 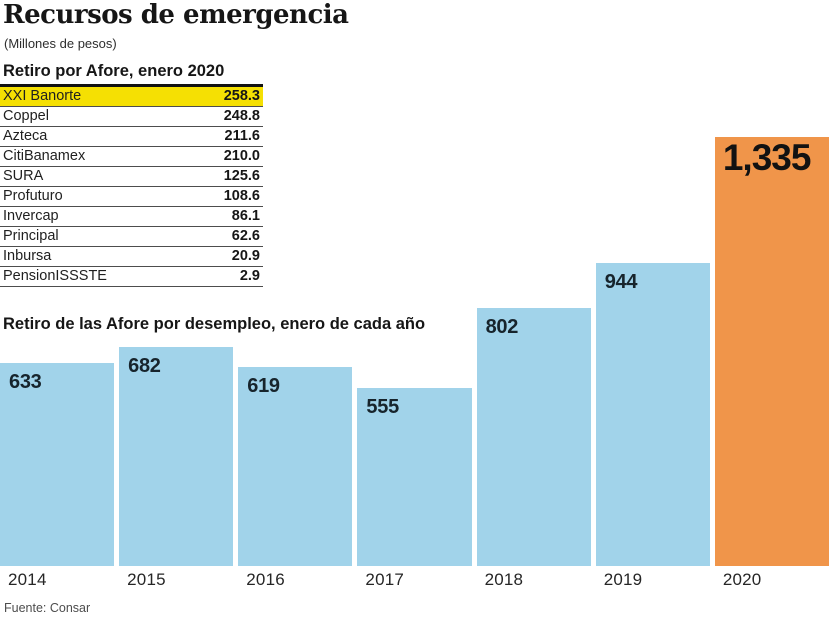 What do you see at coordinates (249, 276) in the screenshot?
I see `afore-value: 2.9` at bounding box center [249, 276].